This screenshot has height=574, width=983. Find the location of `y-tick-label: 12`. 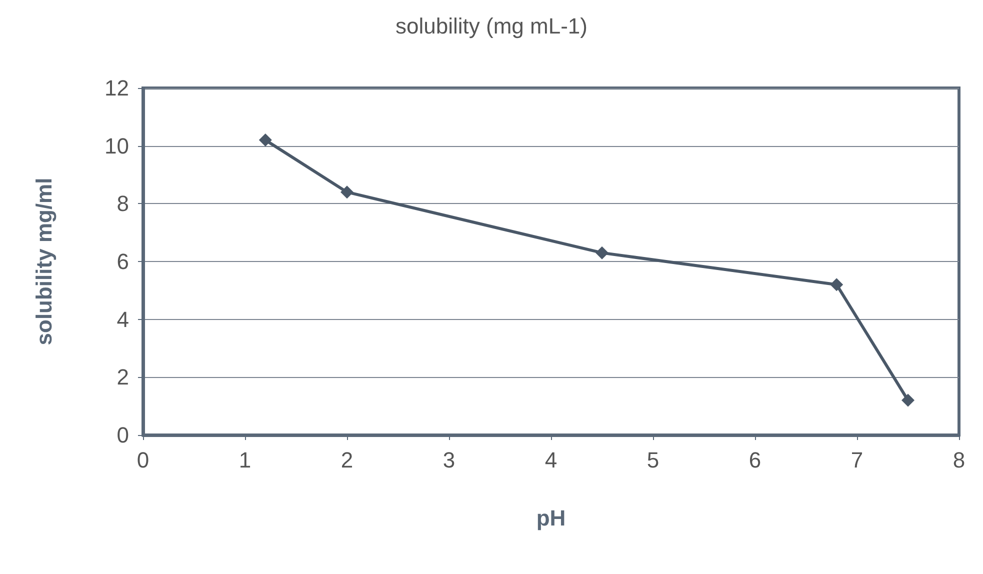

y-tick-label: 12 is located at coordinates (116, 88).